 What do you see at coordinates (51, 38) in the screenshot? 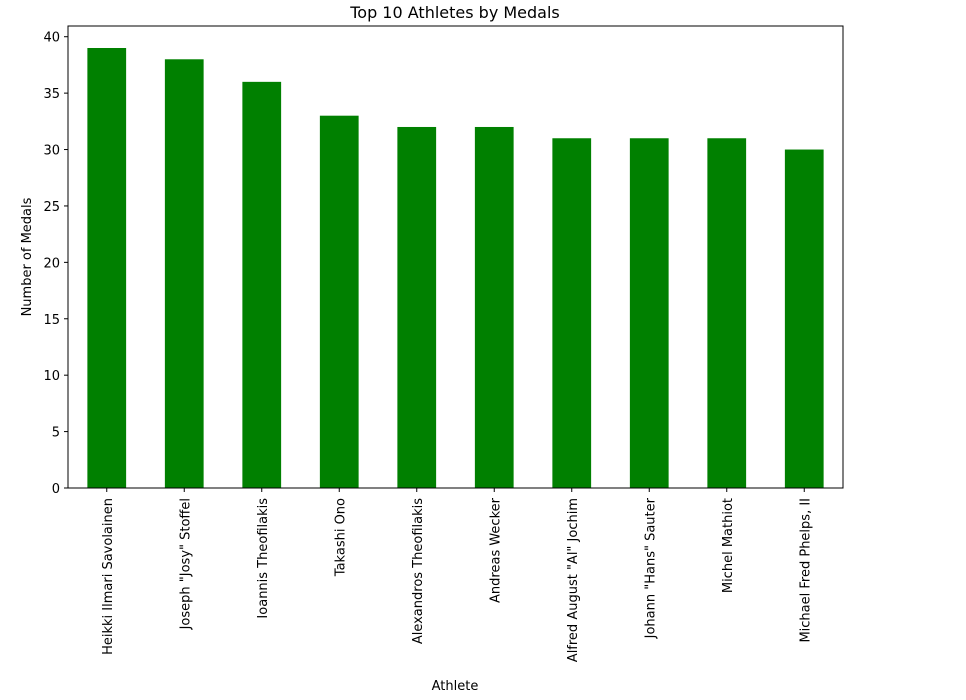
I see `y-tick-label: 40` at bounding box center [51, 38].